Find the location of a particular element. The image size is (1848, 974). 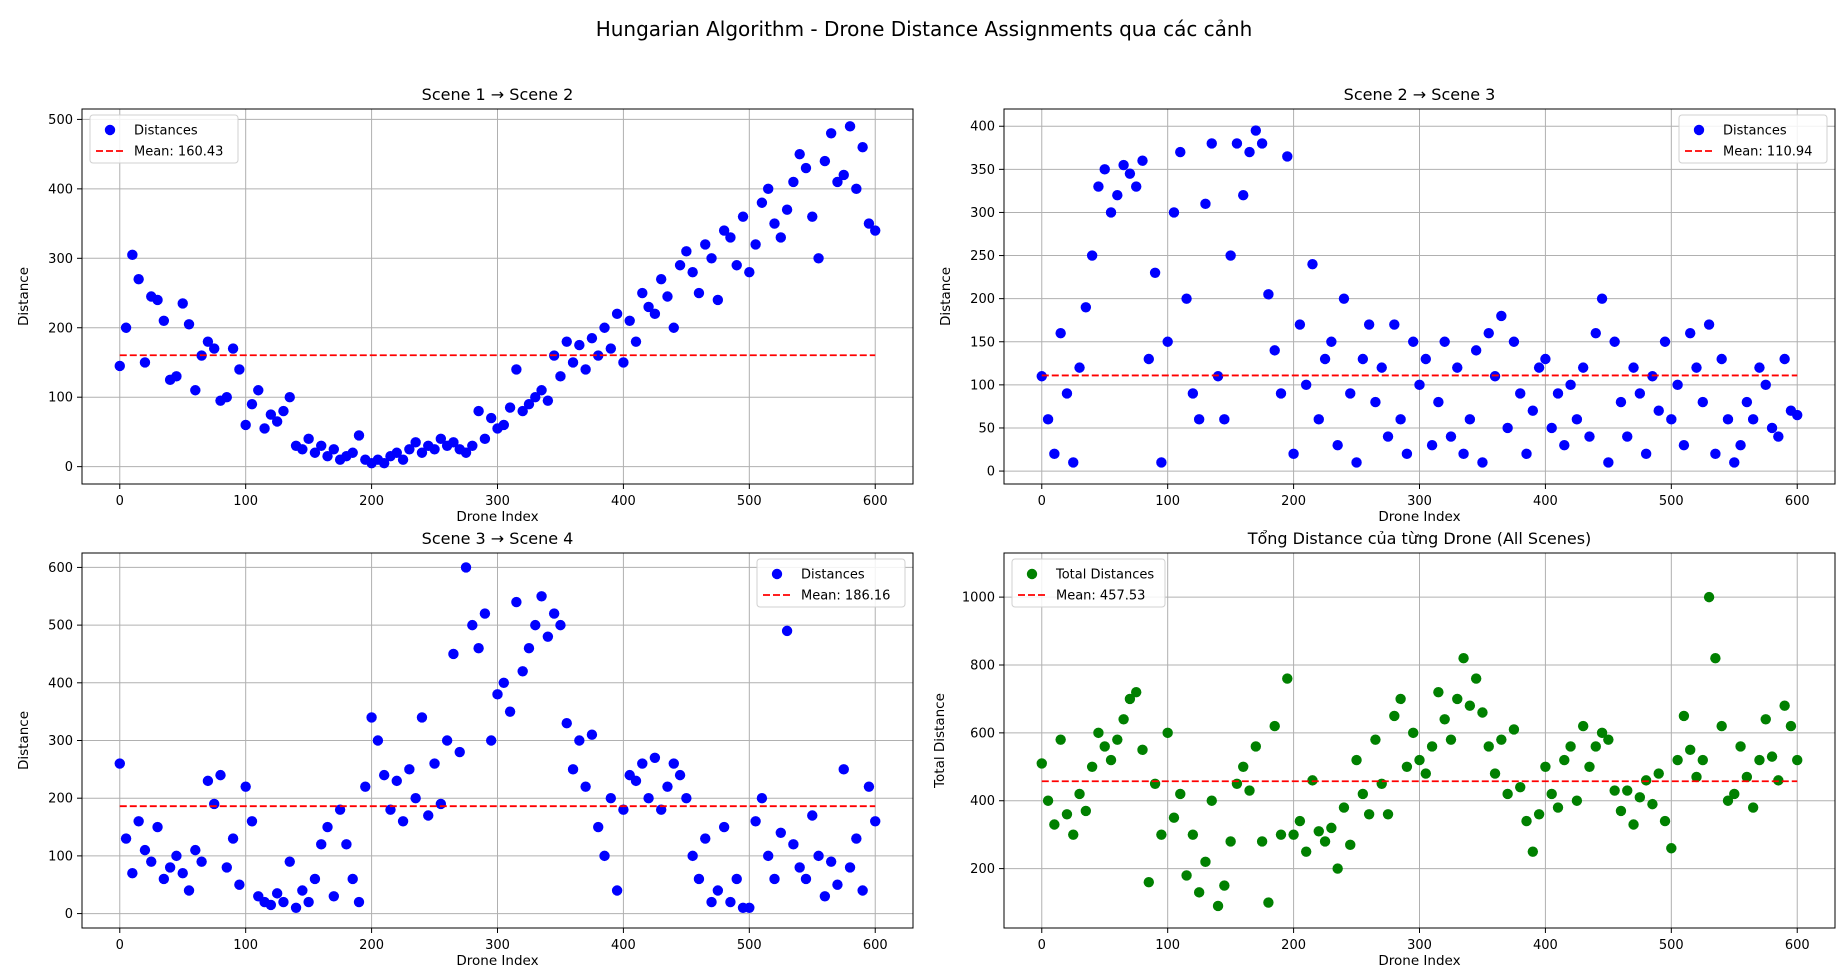

y-tick-label: 100 is located at coordinates (982, 385).